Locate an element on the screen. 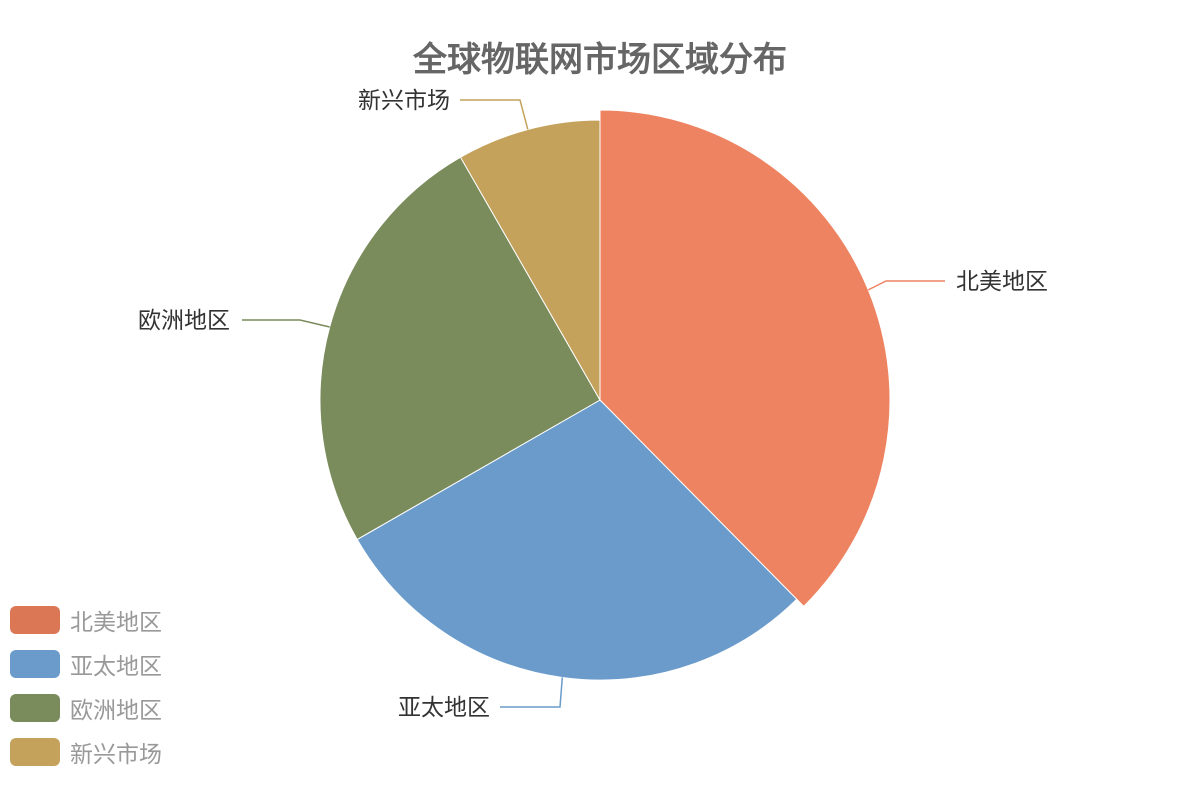  legend-item: 北美地区 is located at coordinates (86, 620).